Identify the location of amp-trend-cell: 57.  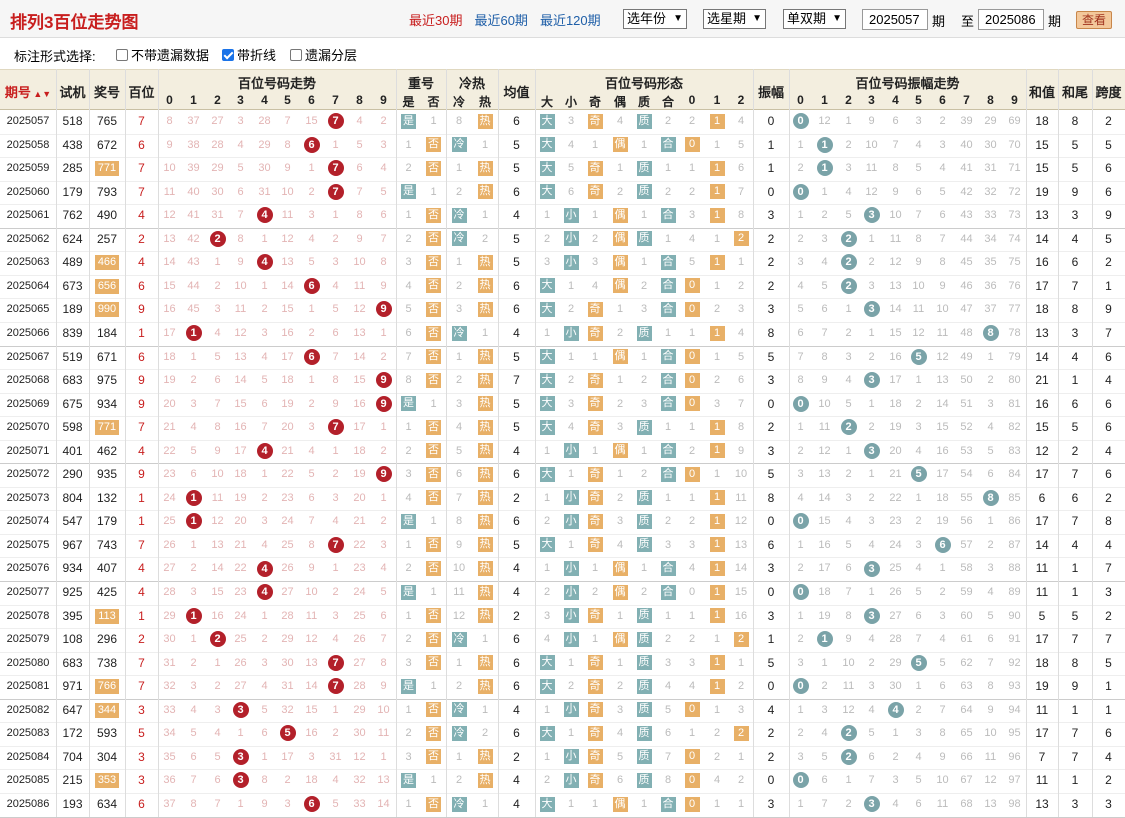
(966, 545).